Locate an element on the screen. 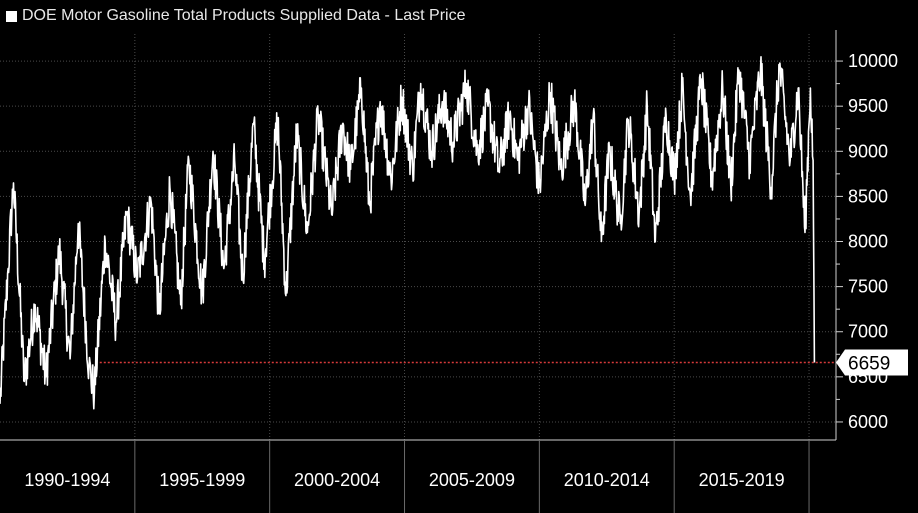 The image size is (918, 513). y-tick-label: 9000 is located at coordinates (868, 151).